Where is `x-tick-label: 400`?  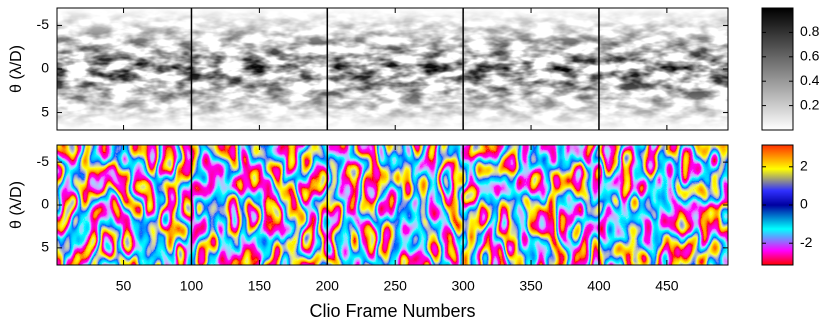 x-tick-label: 400 is located at coordinates (599, 286).